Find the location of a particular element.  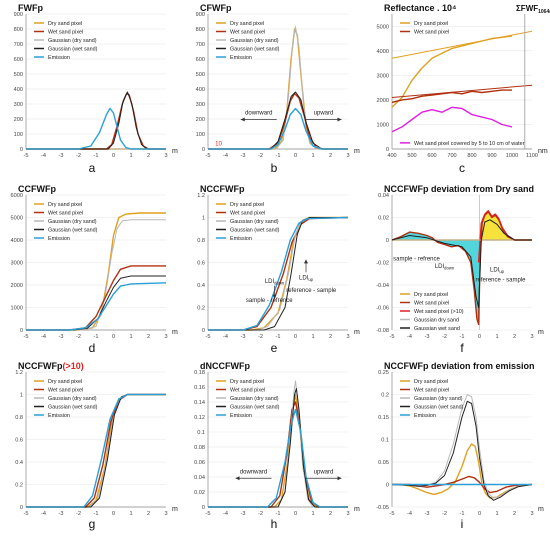

annotation-text: 10 is located at coordinates (218, 144).